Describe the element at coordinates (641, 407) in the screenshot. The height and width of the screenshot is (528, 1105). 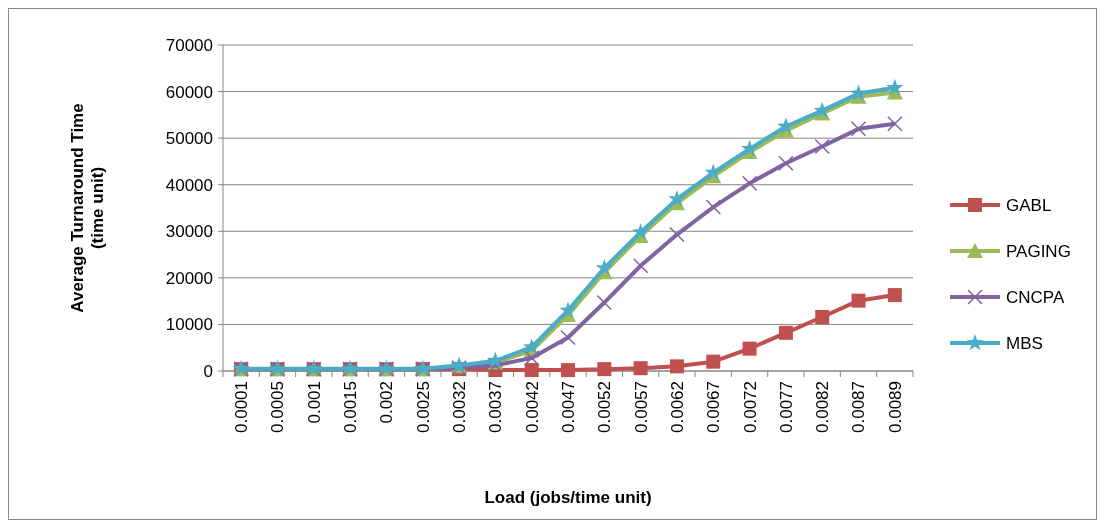
I see `x-tick-label: 0.0057` at that location.